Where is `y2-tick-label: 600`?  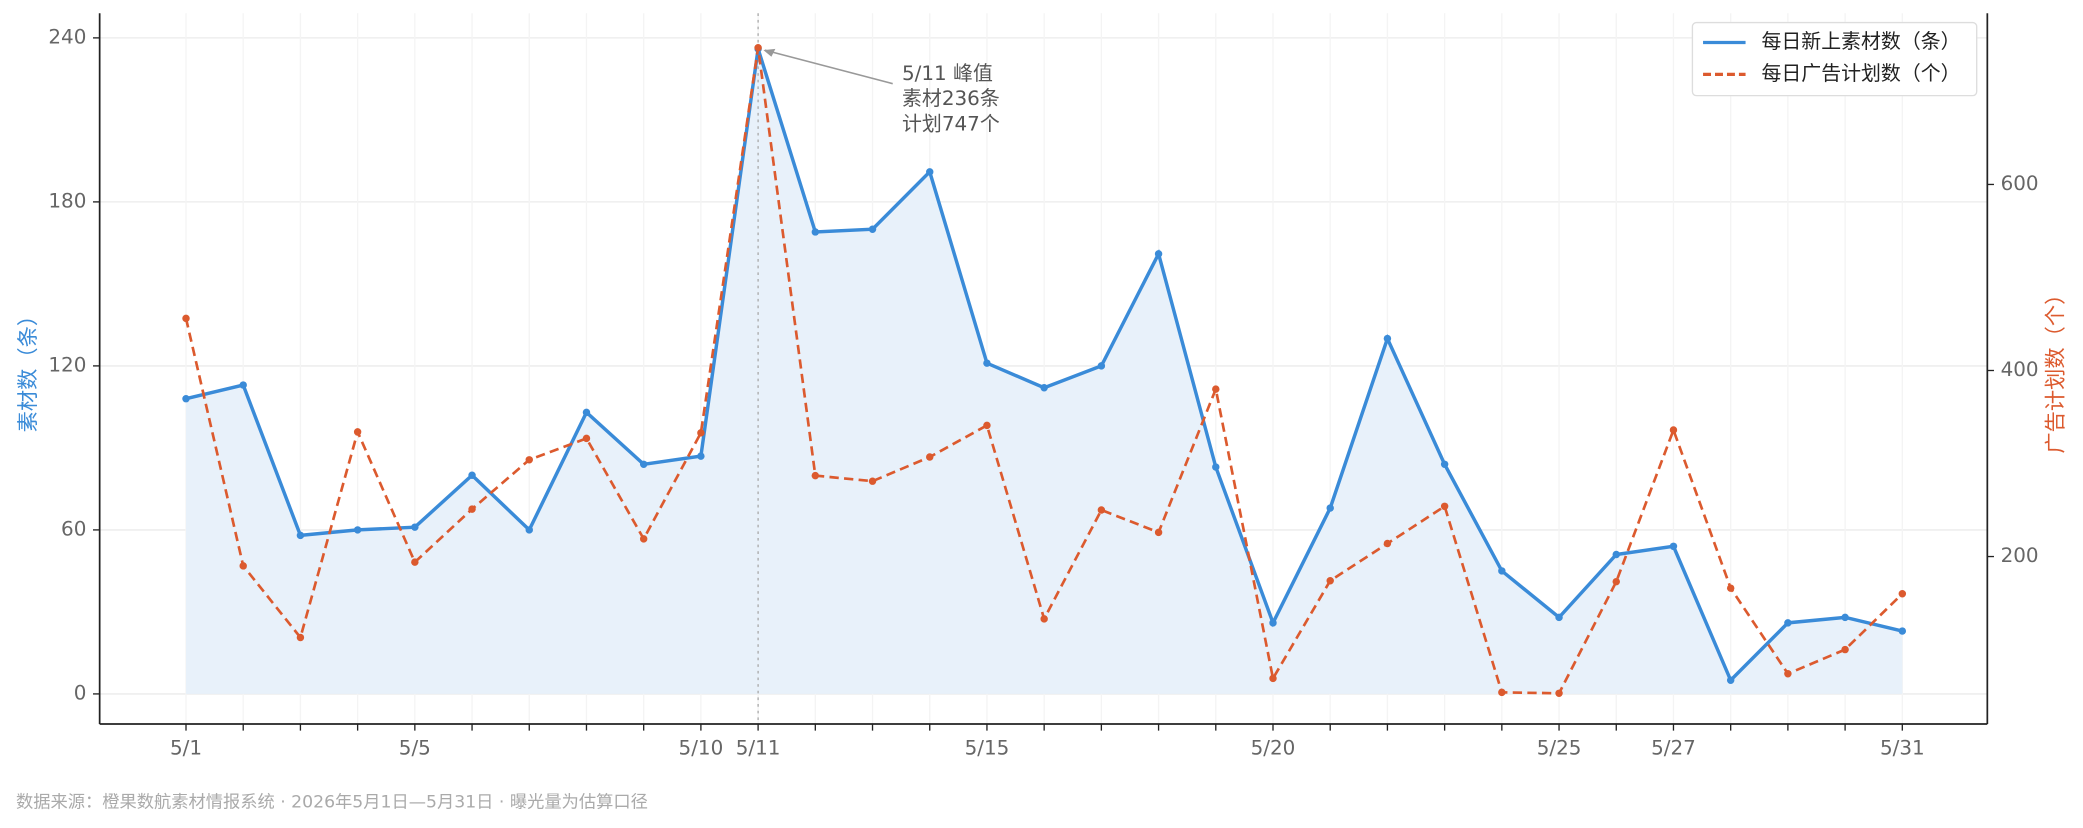 y2-tick-label: 600 is located at coordinates (2020, 183).